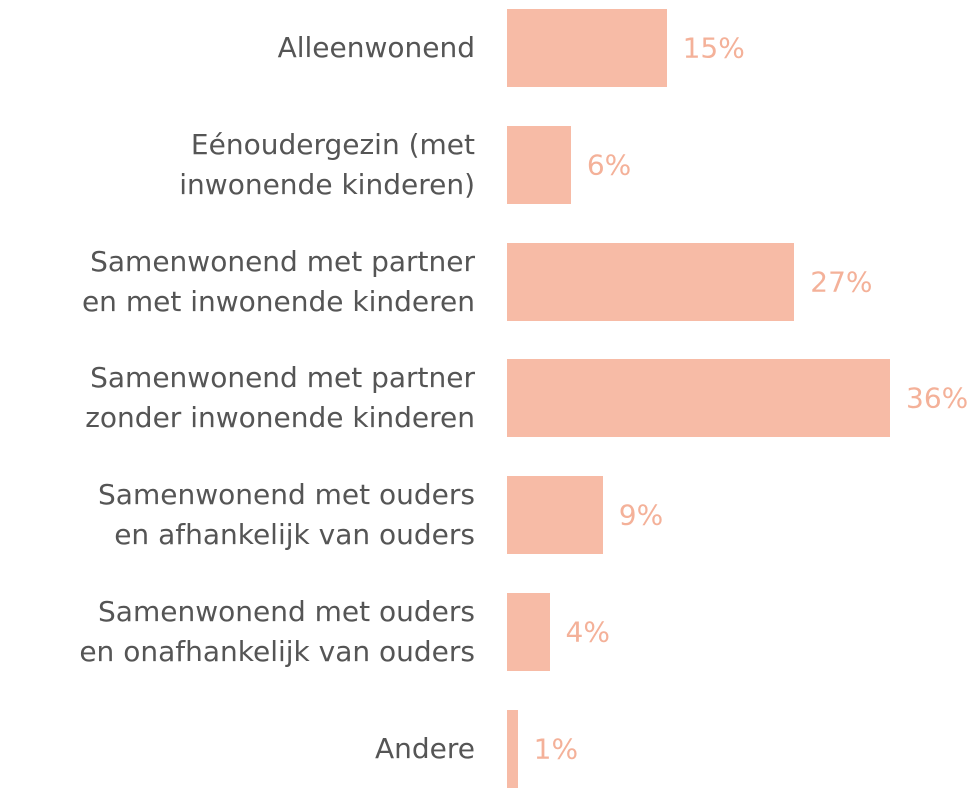  I want to click on value-label: 1%, so click(556, 749).